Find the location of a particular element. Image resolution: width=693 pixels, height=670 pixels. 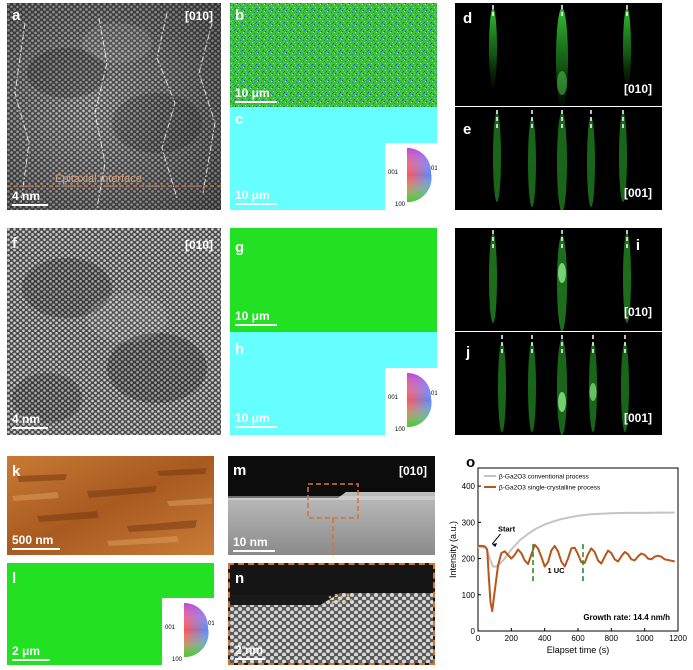

scale-bar-a: 4 nm is located at coordinates (30, 197).